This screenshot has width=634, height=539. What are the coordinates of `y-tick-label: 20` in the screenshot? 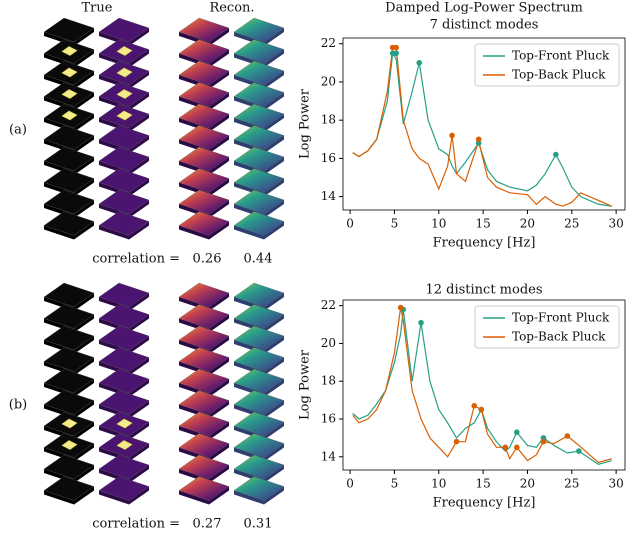 It's located at (328, 343).